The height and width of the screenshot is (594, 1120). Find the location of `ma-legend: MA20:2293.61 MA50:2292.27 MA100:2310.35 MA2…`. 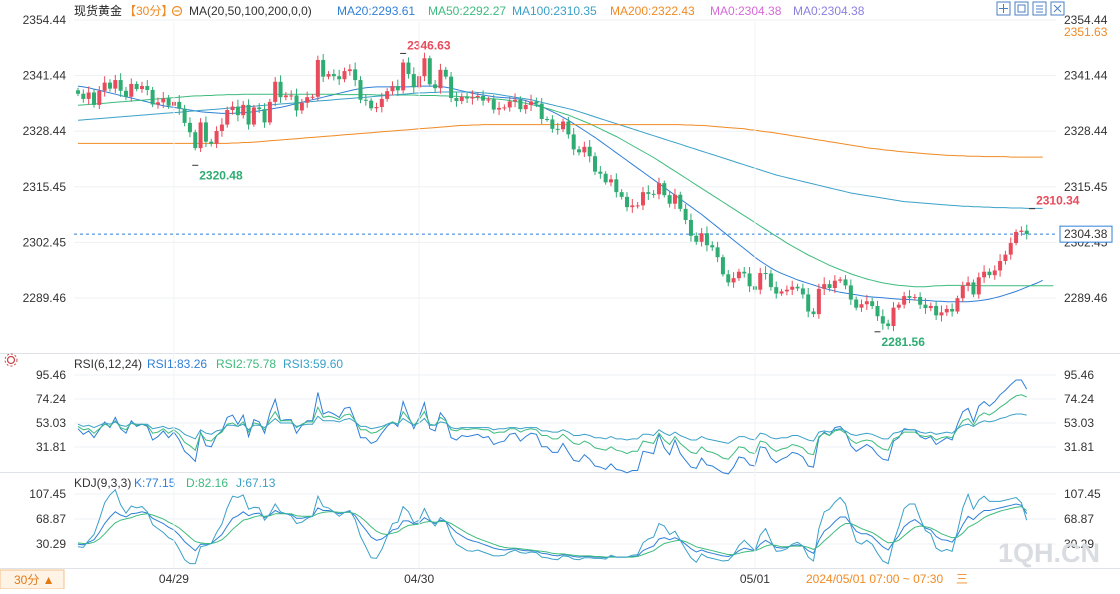

ma-legend: MA20:2293.61 MA50:2292.27 MA100:2310.35 MA2… is located at coordinates (601, 11).